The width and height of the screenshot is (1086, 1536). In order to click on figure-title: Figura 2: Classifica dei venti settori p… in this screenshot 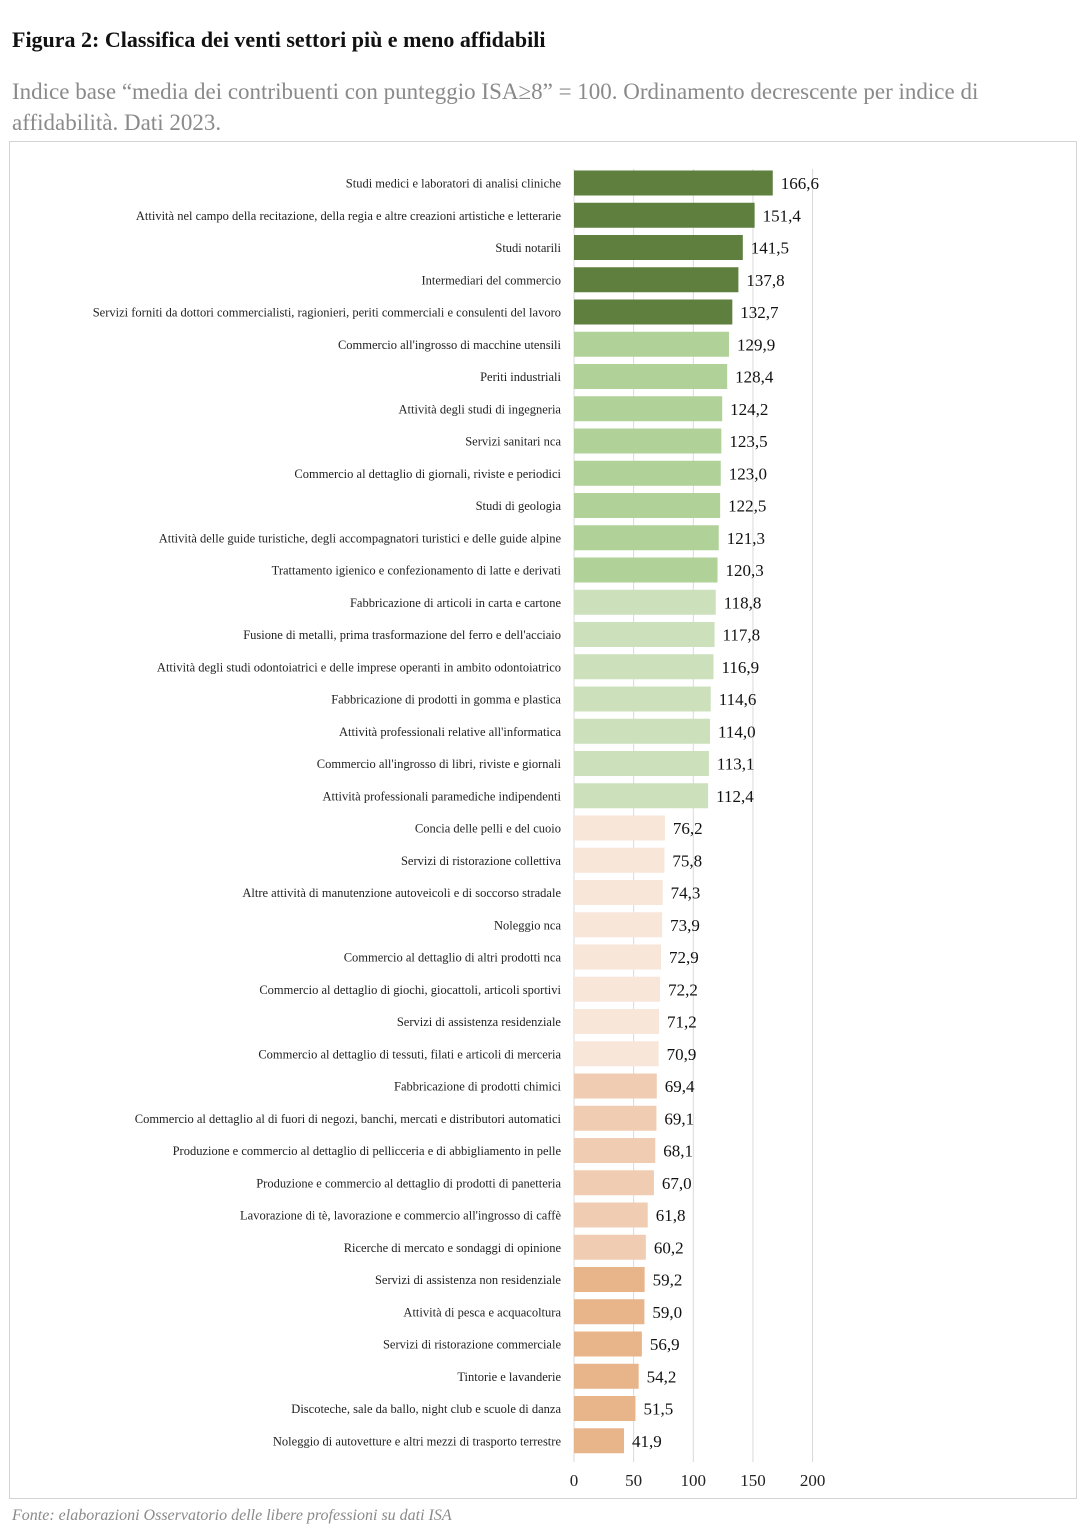, I will do `click(279, 39)`.